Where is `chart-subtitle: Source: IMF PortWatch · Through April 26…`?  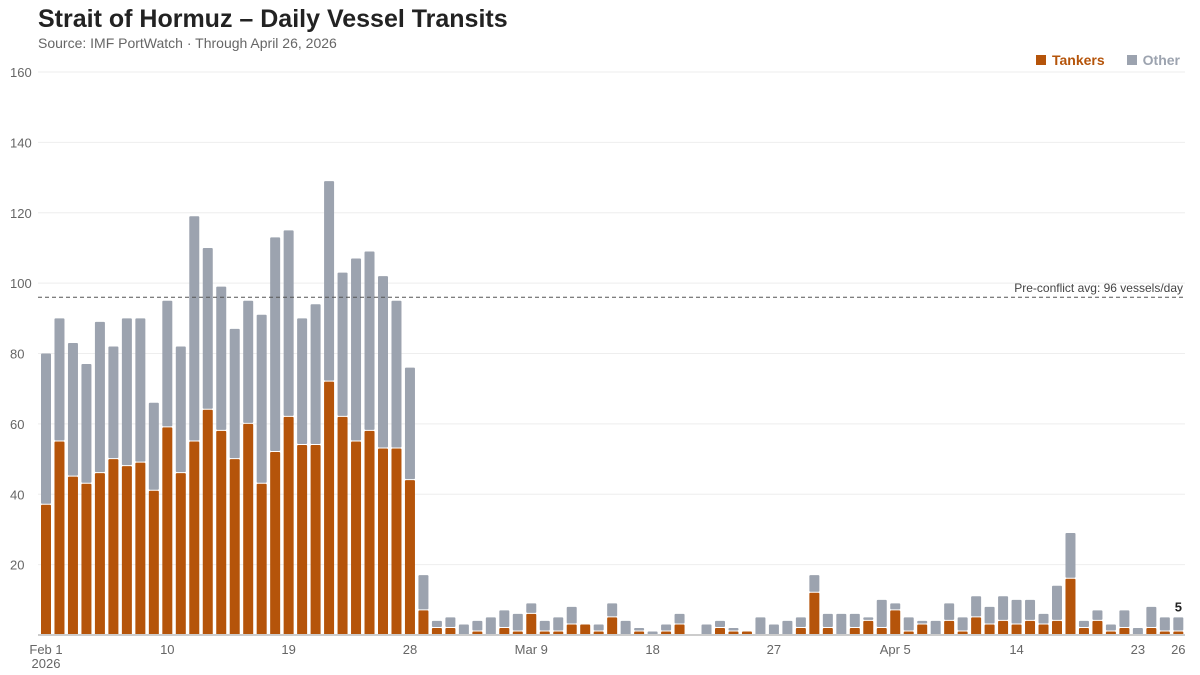
chart-subtitle: Source: IMF PortWatch · Through April 26… is located at coordinates (187, 43).